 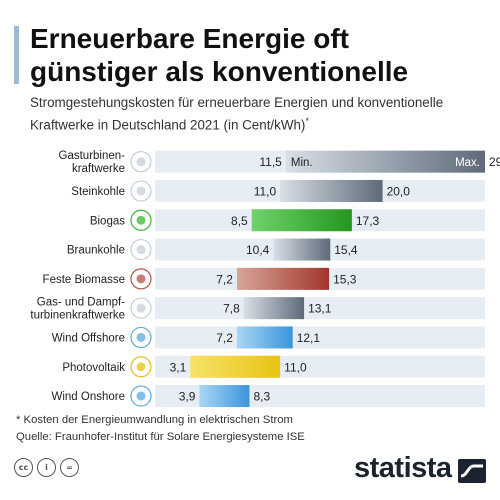 What do you see at coordinates (92, 156) in the screenshot?
I see `category-label: Gasturbinen-` at bounding box center [92, 156].